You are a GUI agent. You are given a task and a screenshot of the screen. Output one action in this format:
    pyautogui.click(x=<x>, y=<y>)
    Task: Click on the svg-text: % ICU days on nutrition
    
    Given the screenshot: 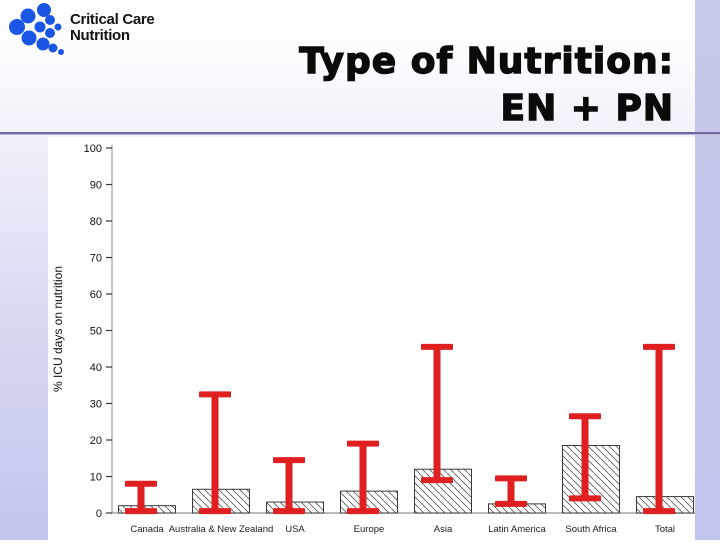 What is the action you would take?
    pyautogui.click(x=58, y=329)
    